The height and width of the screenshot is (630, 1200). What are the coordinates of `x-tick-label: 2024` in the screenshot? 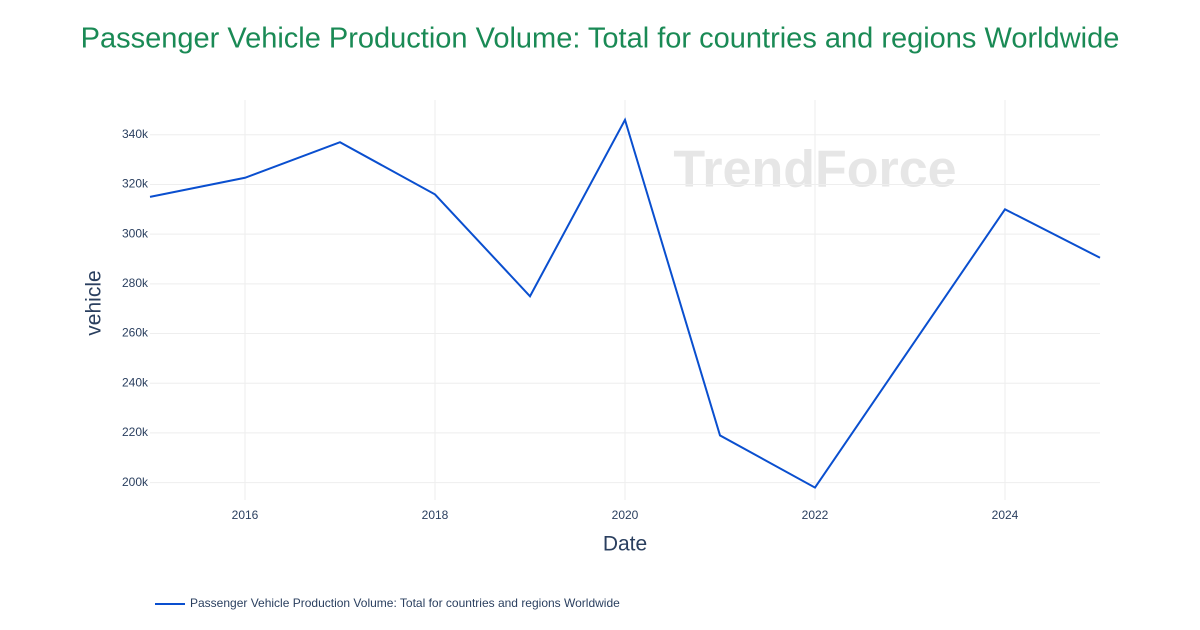 It's located at (1005, 515).